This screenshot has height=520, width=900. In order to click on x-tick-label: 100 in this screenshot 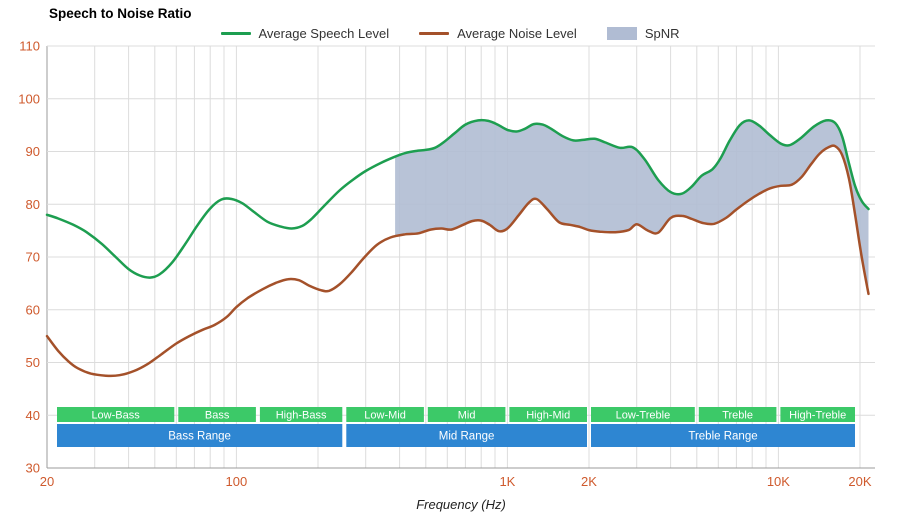, I will do `click(237, 481)`.